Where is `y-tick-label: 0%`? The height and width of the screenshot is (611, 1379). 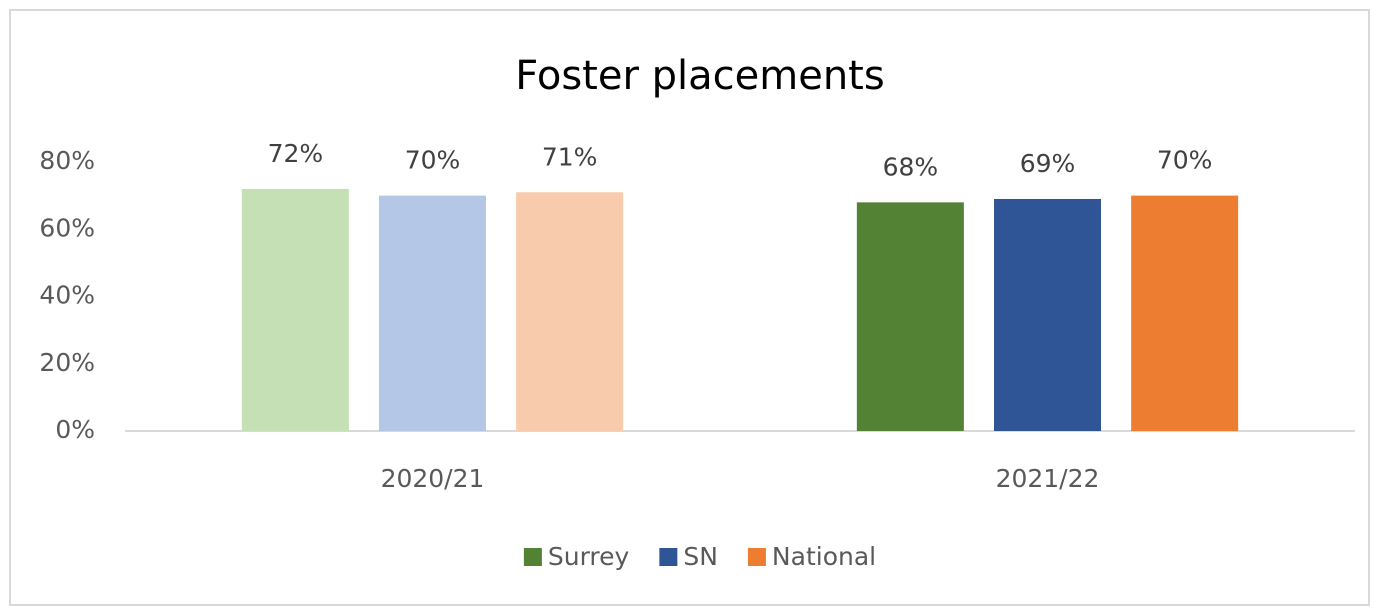 y-tick-label: 0% is located at coordinates (75, 429).